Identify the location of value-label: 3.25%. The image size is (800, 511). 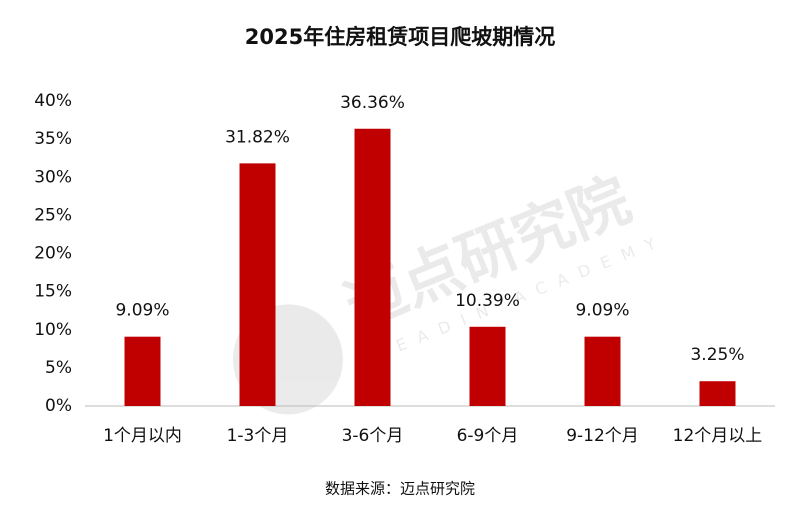
(717, 355).